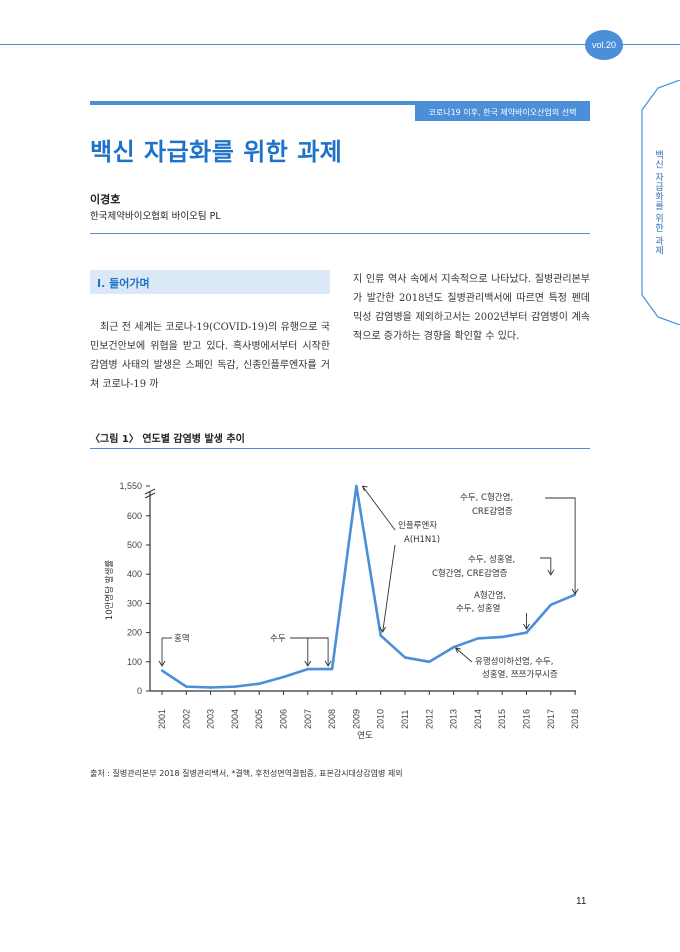 This screenshot has width=680, height=952. I want to click on side-tab, so click(660, 202).